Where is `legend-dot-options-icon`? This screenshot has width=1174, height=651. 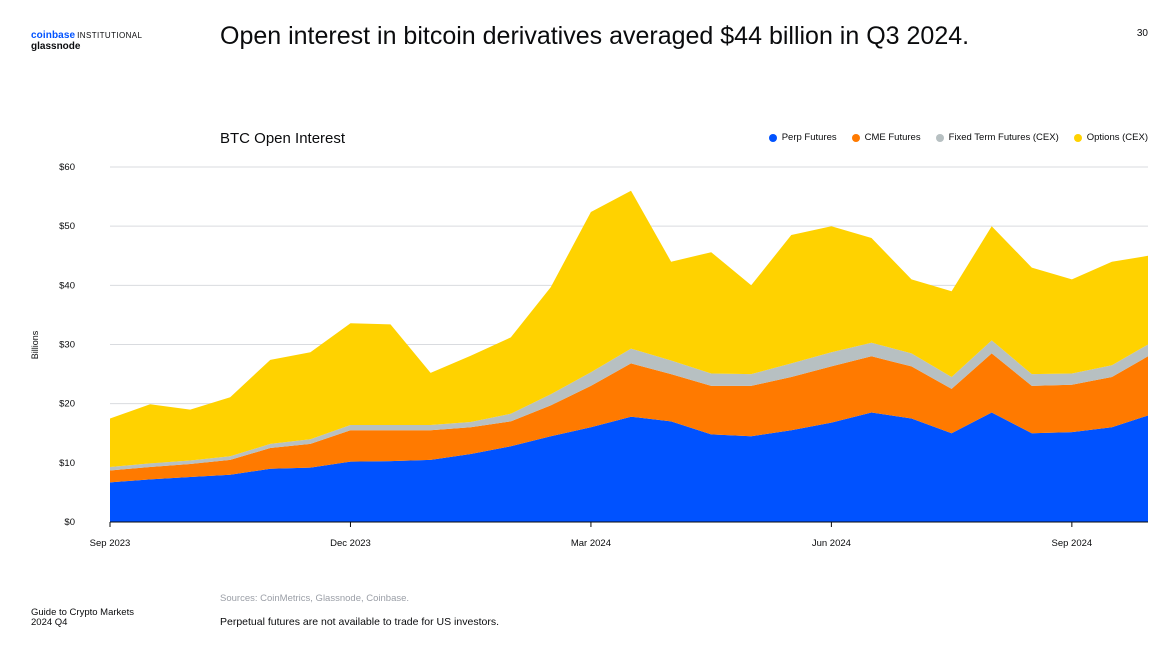
legend-dot-options-icon is located at coordinates (1077, 137).